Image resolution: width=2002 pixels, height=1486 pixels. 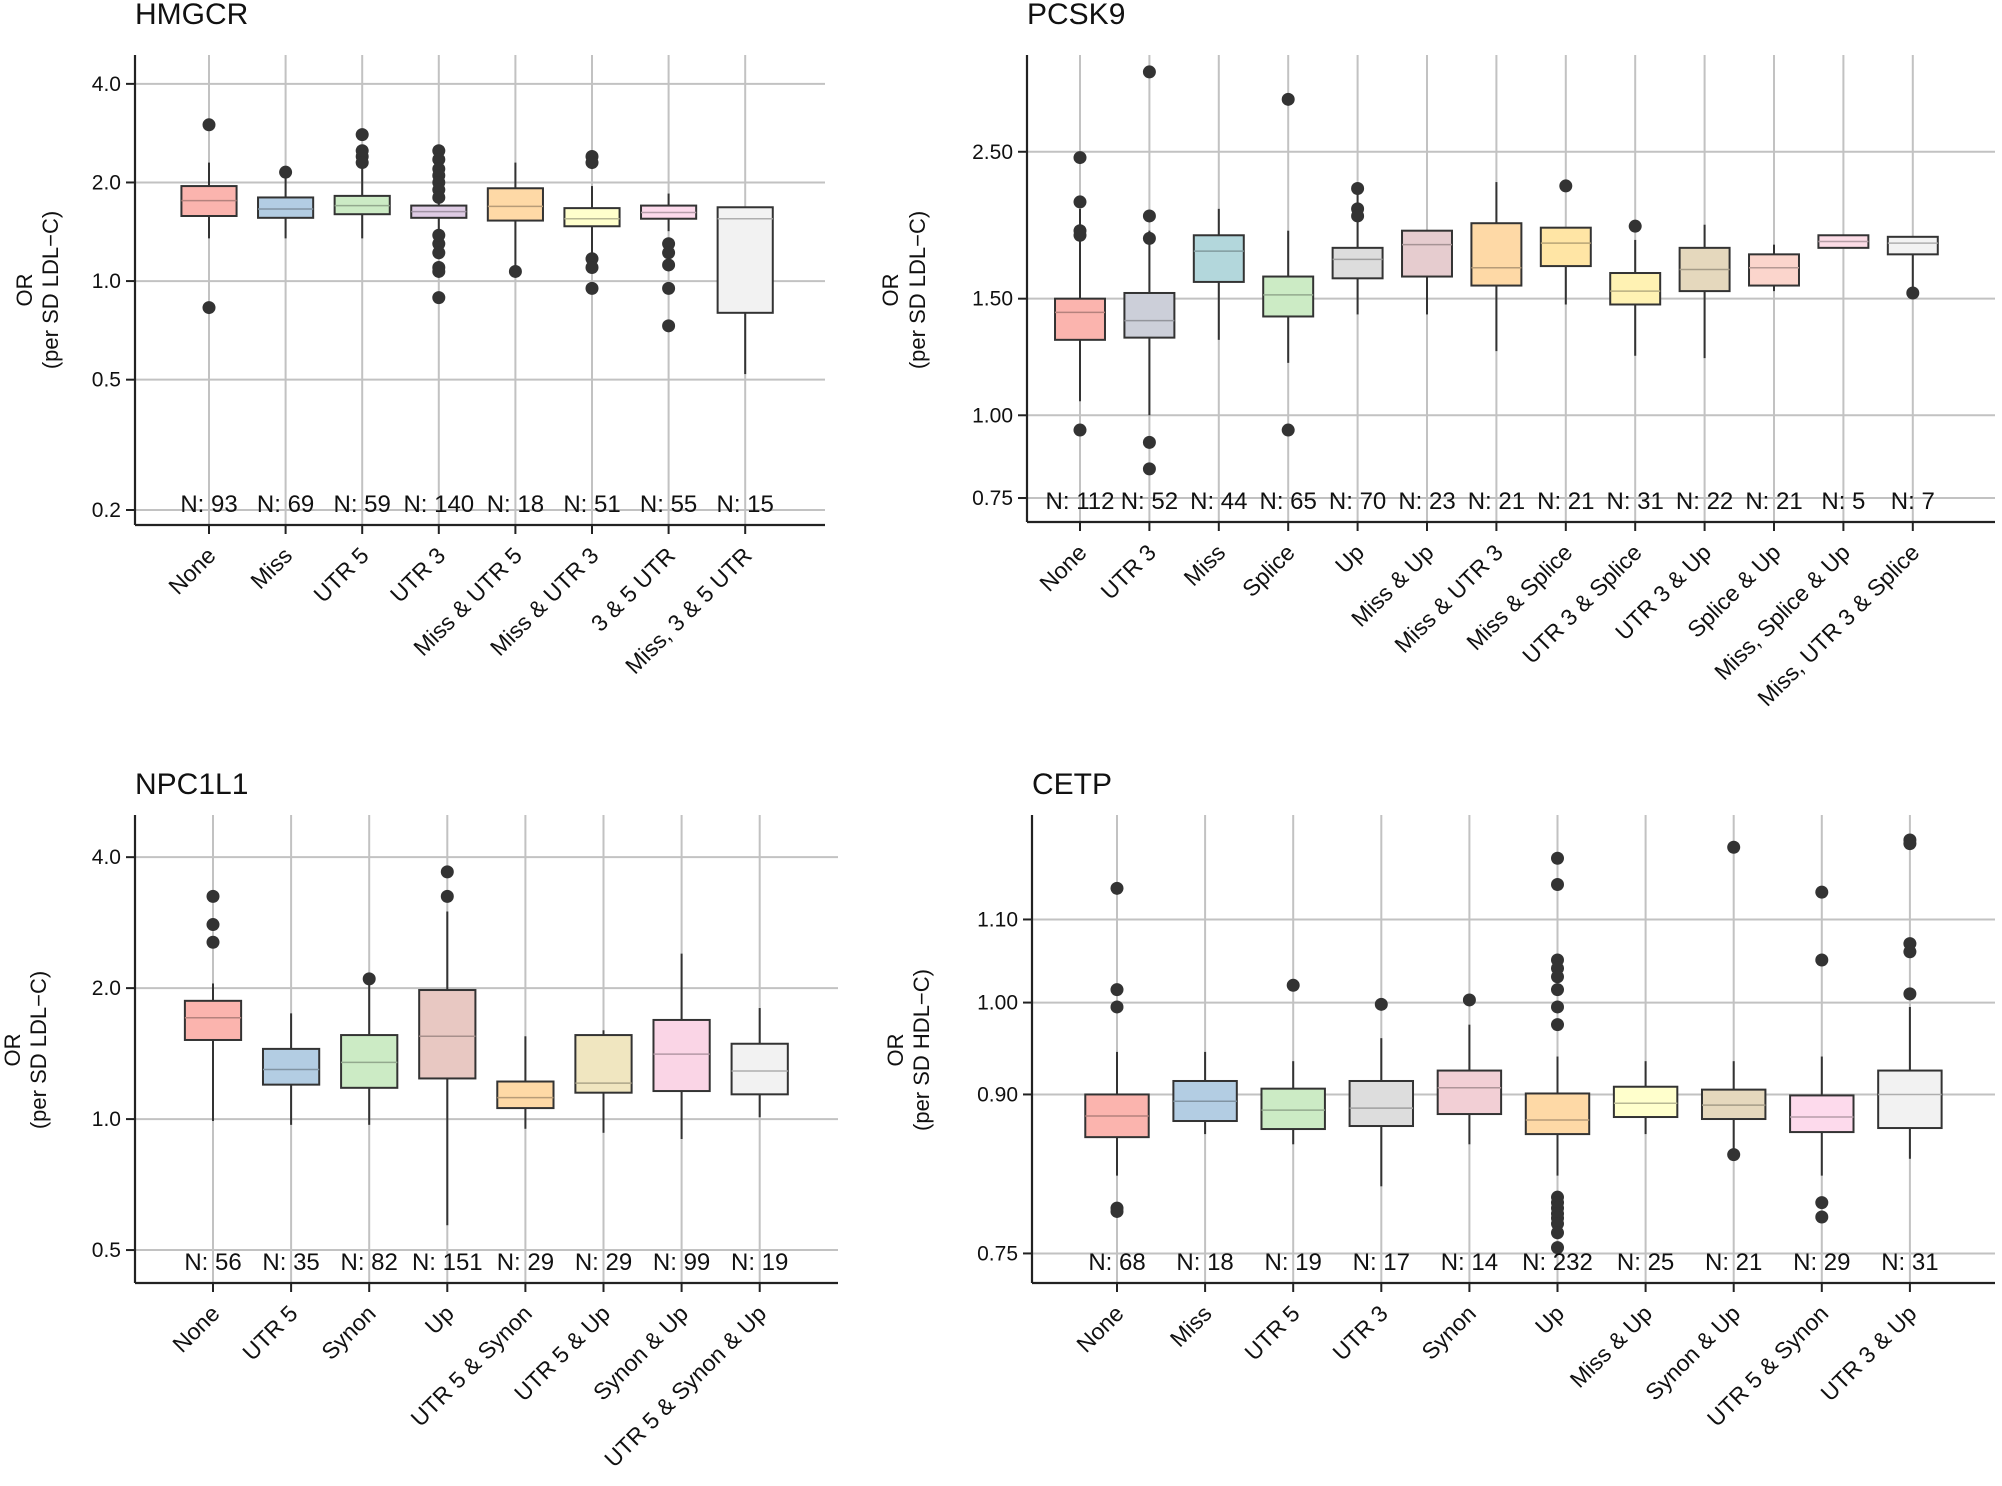 What do you see at coordinates (106, 988) in the screenshot?
I see `npc1l1-y-tick-label: 2.0` at bounding box center [106, 988].